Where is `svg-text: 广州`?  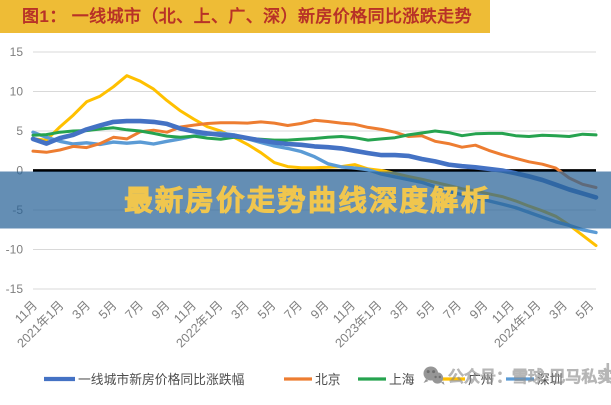
svg-text: 广州 is located at coordinates (481, 379).